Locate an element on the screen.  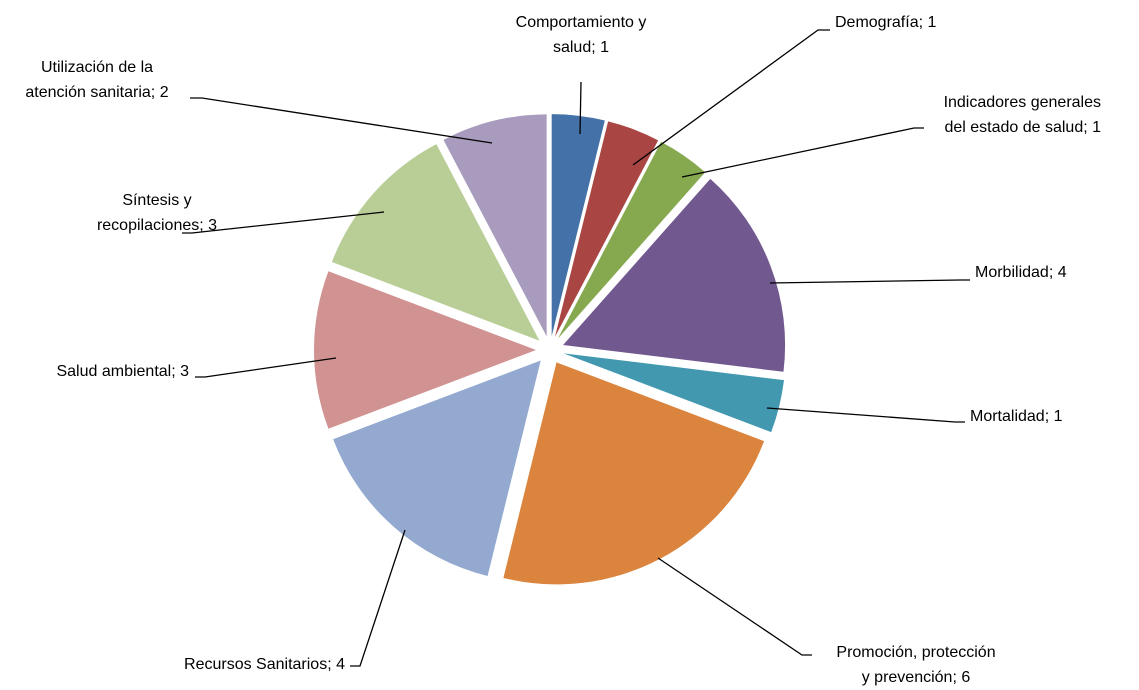
data-label-line: Utilización de la is located at coordinates (97, 67).